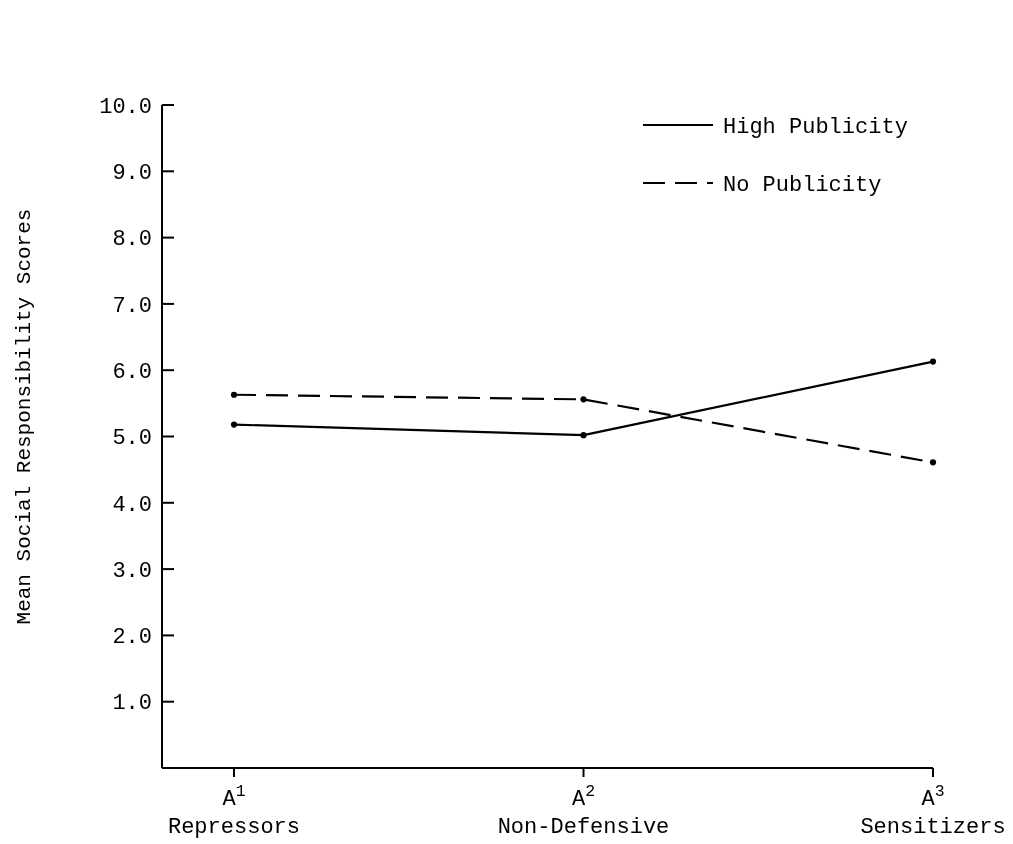  I want to click on x-tick-label: A$^{2}$ Non-Defensive, so click(583, 810).